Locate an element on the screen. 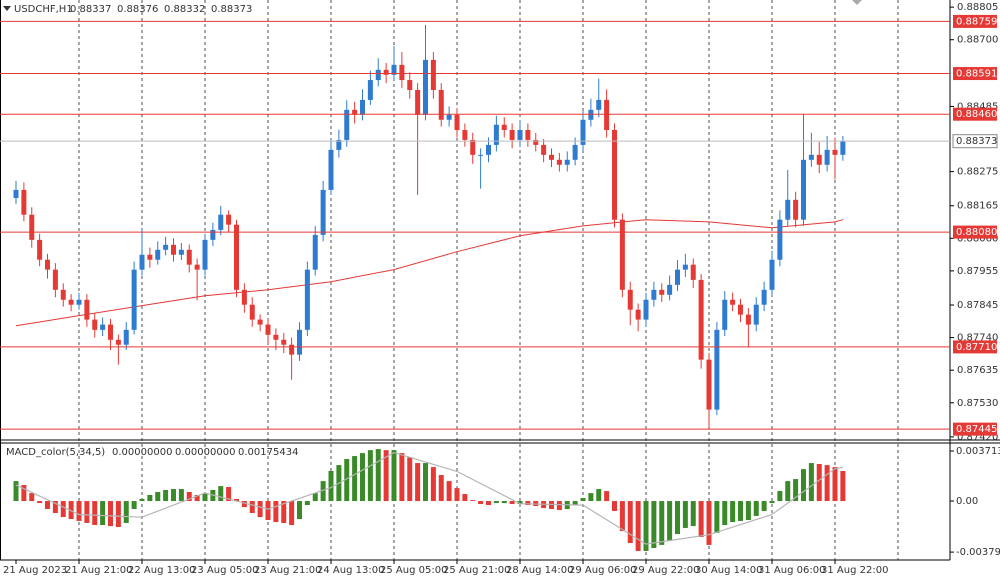 This screenshot has width=1000, height=585. y-tick-label: 0.0037132 is located at coordinates (978, 451).